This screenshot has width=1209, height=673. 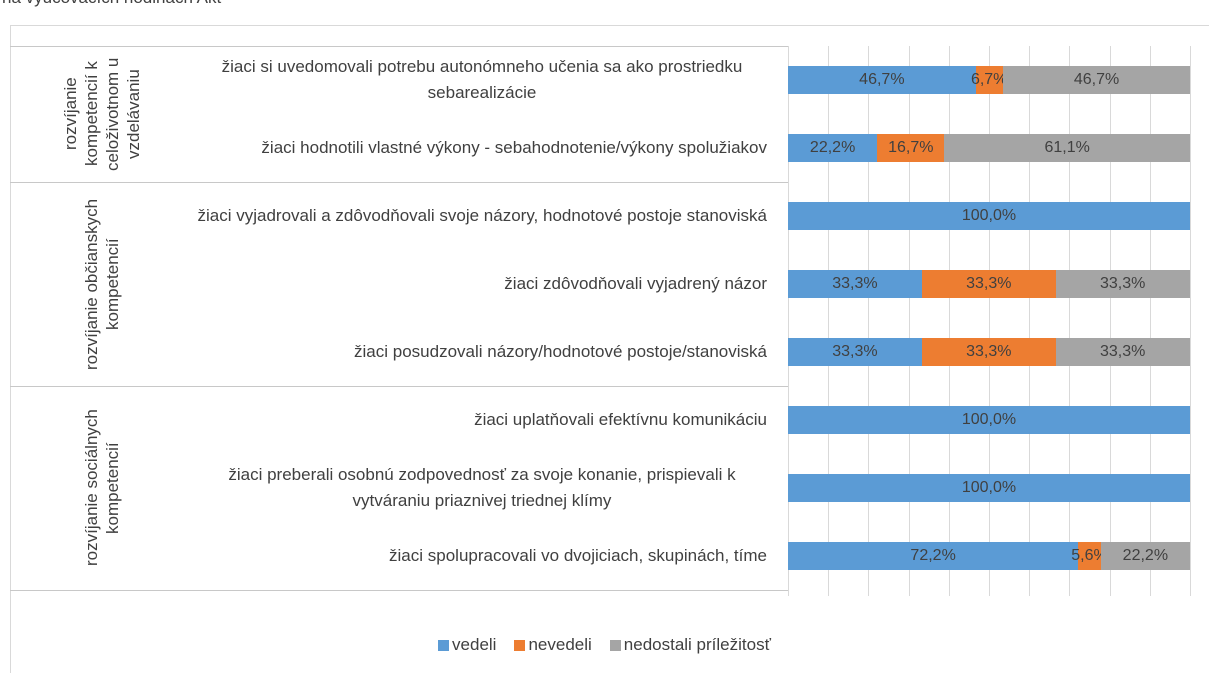 I want to click on category-label-box: žiaci zdôvodňovali vyjadrený názor, so click(x=481, y=284).